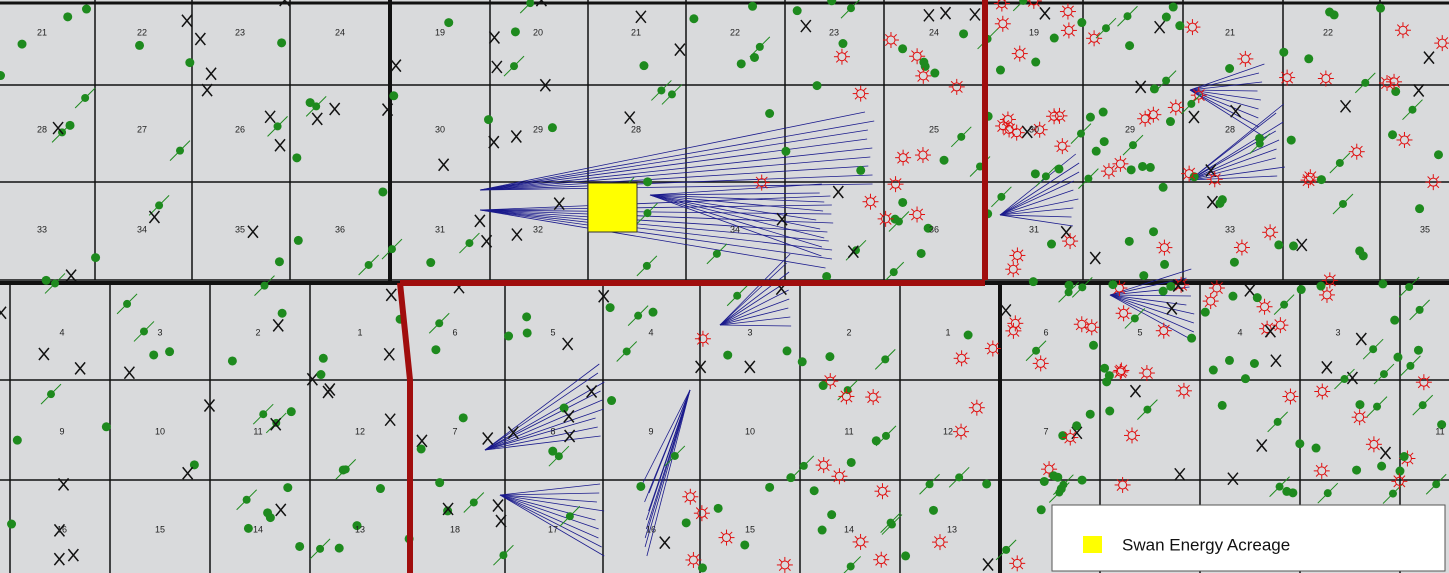 The image size is (1449, 573). What do you see at coordinates (934, 129) in the screenshot?
I see `section-label: 25` at bounding box center [934, 129].